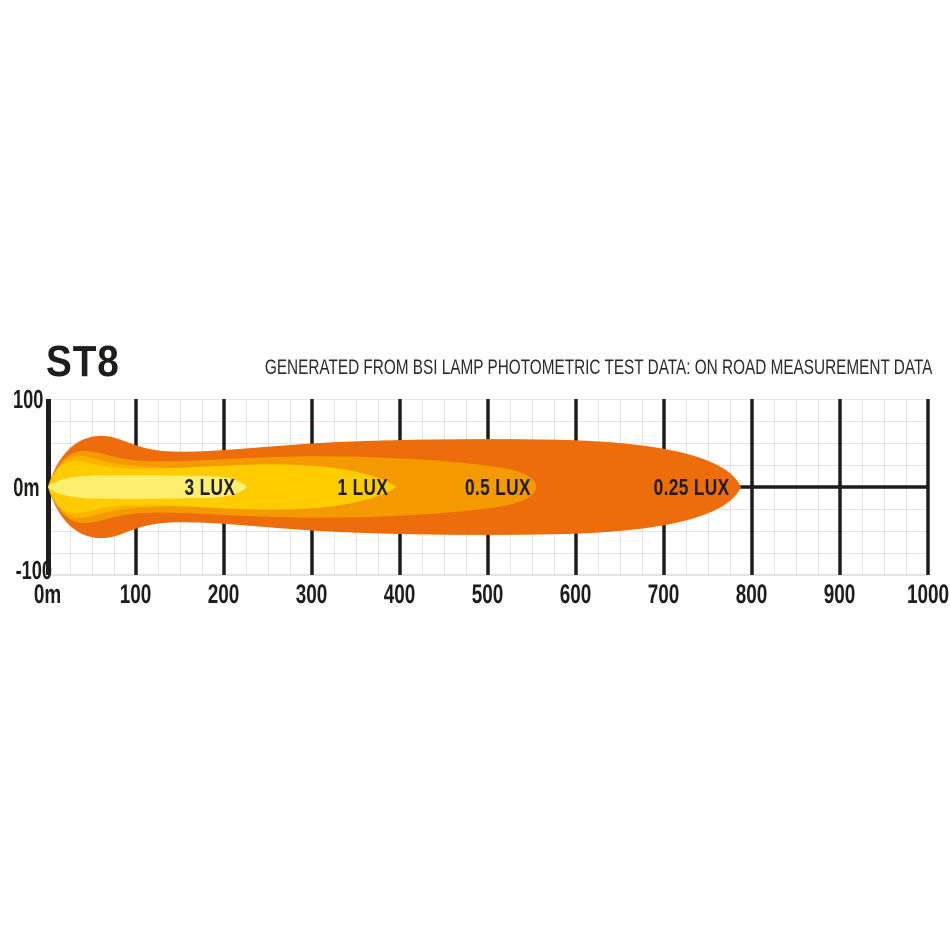 The height and width of the screenshot is (950, 950). What do you see at coordinates (752, 594) in the screenshot?
I see `x-tick-800: 800` at bounding box center [752, 594].